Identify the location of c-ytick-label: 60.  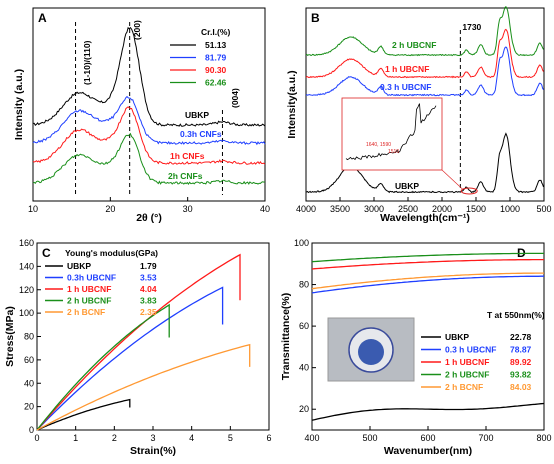
(29, 360).